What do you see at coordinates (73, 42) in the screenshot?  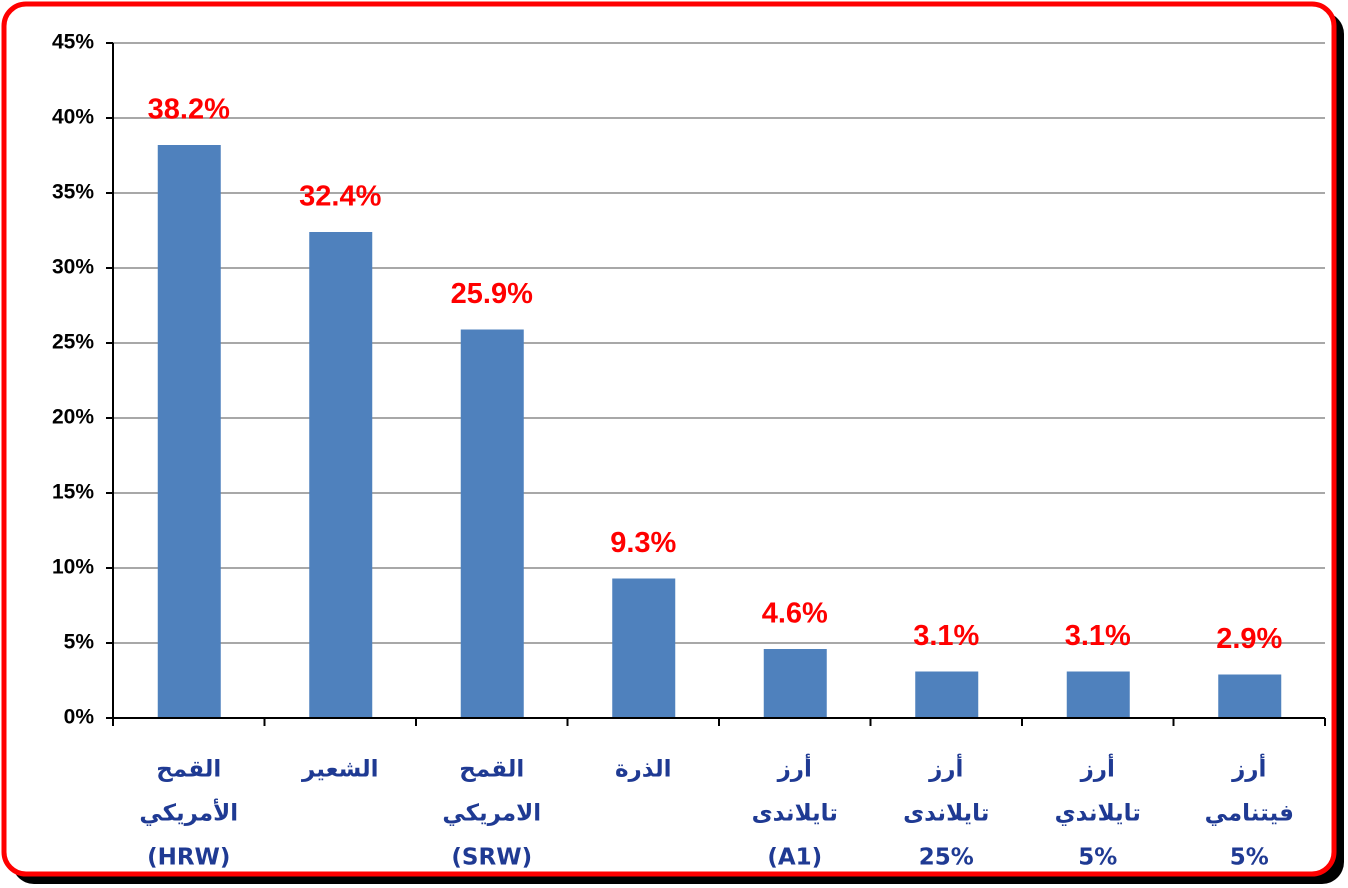 I see `y-tick-label: 45%` at bounding box center [73, 42].